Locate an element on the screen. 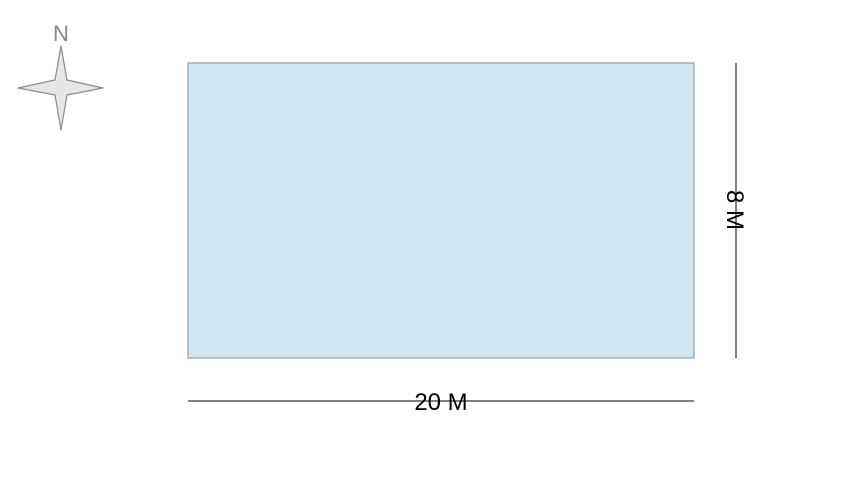  compass: N is located at coordinates (60, 76).